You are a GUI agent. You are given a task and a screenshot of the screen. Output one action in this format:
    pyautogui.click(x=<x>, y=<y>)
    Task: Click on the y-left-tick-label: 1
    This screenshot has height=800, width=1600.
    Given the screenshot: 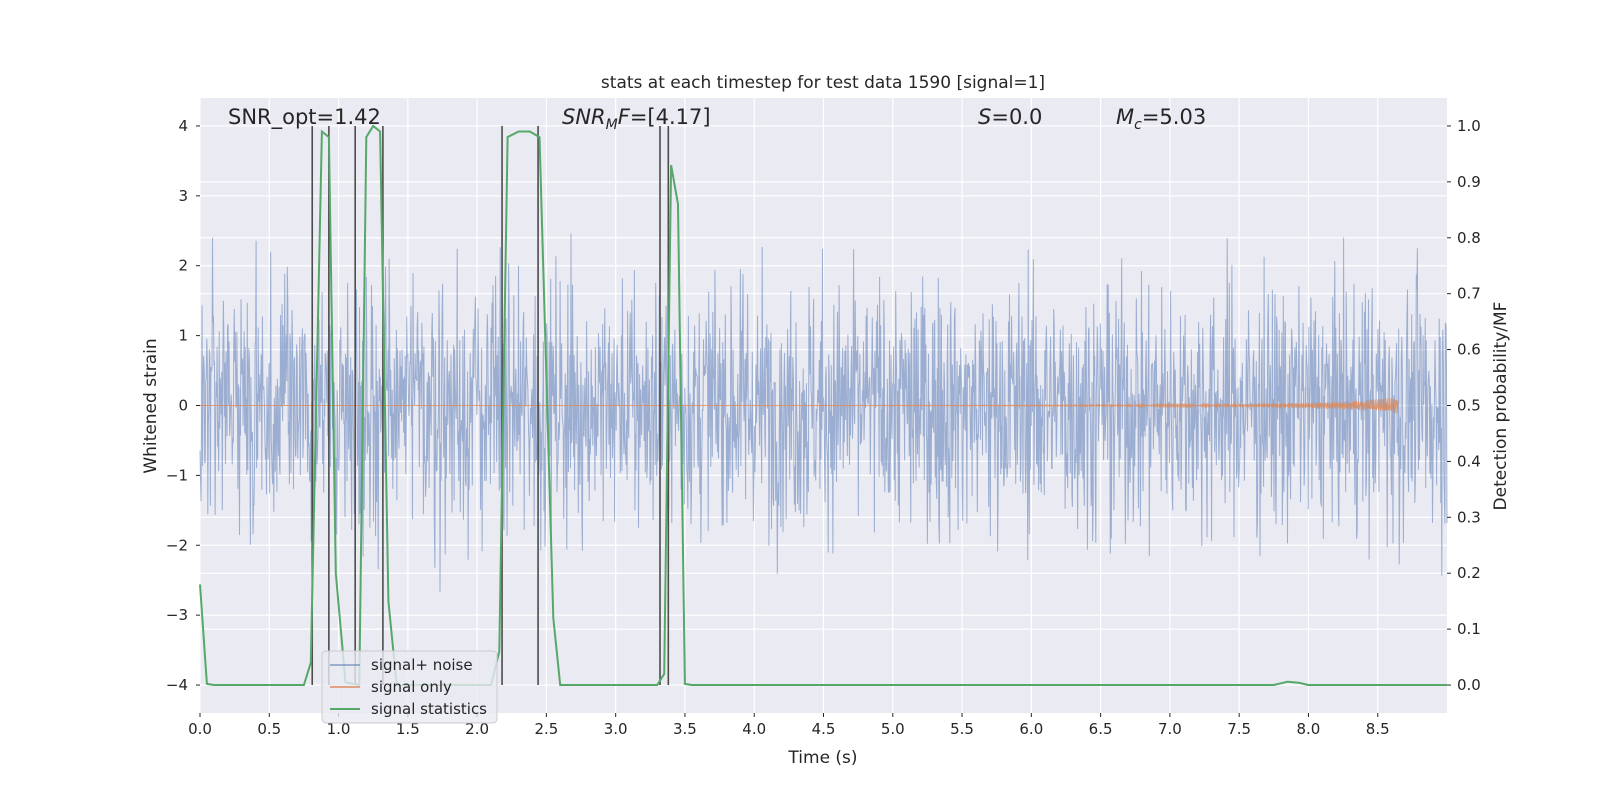 What is the action you would take?
    pyautogui.click(x=183, y=336)
    